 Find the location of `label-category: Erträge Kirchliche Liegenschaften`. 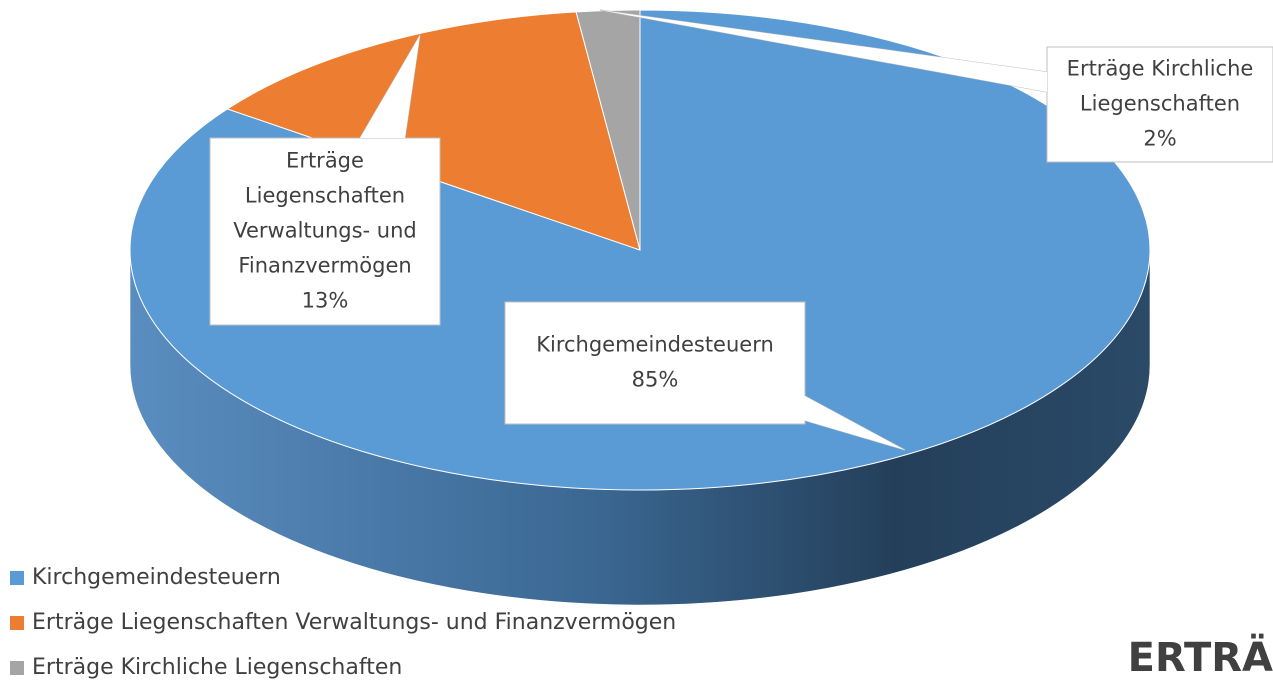

label-category: Erträge Kirchliche Liegenschaften is located at coordinates (1160, 86).